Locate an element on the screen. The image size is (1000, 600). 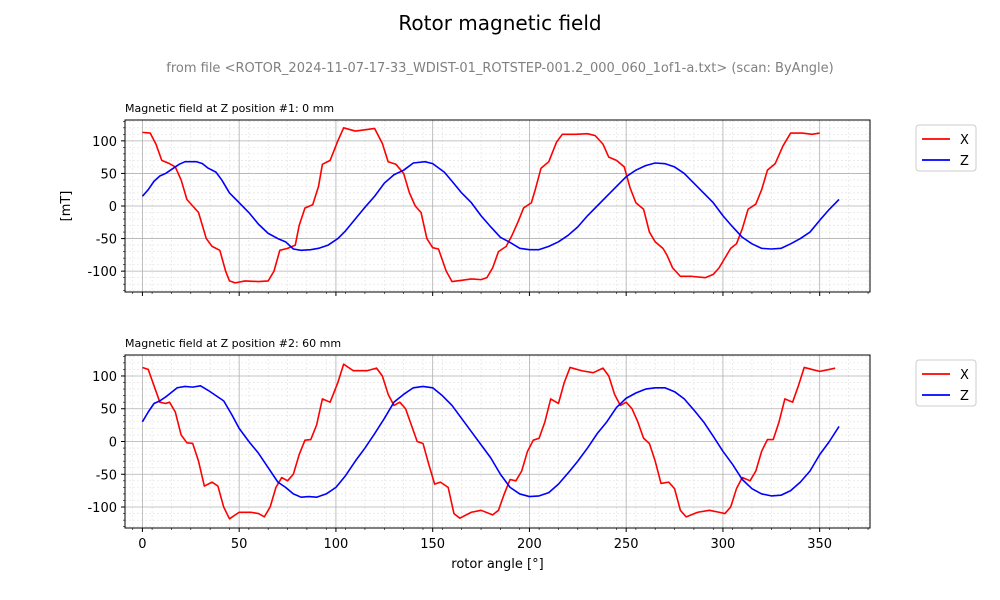
y-axis-label: [mT] is located at coordinates (66, 206).